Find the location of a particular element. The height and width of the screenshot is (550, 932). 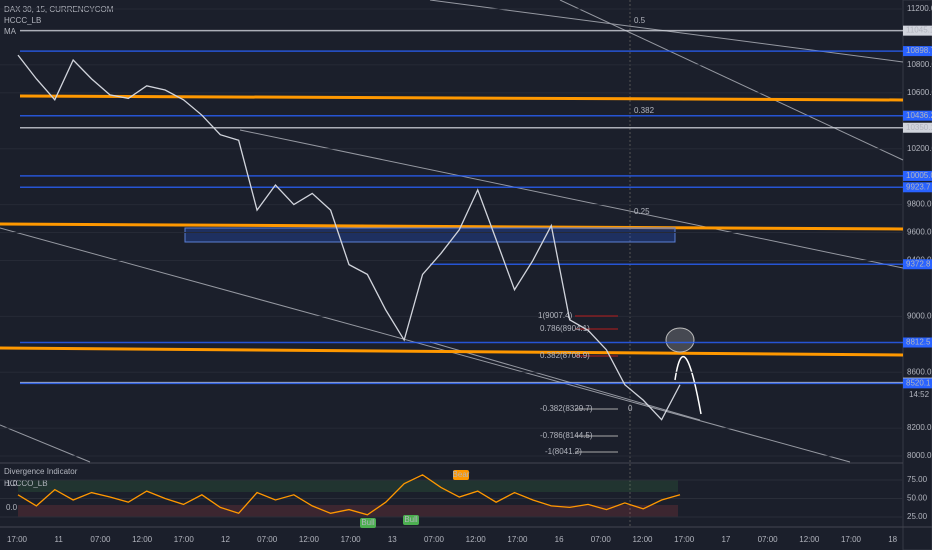

oscillator is located at coordinates (349, 495).